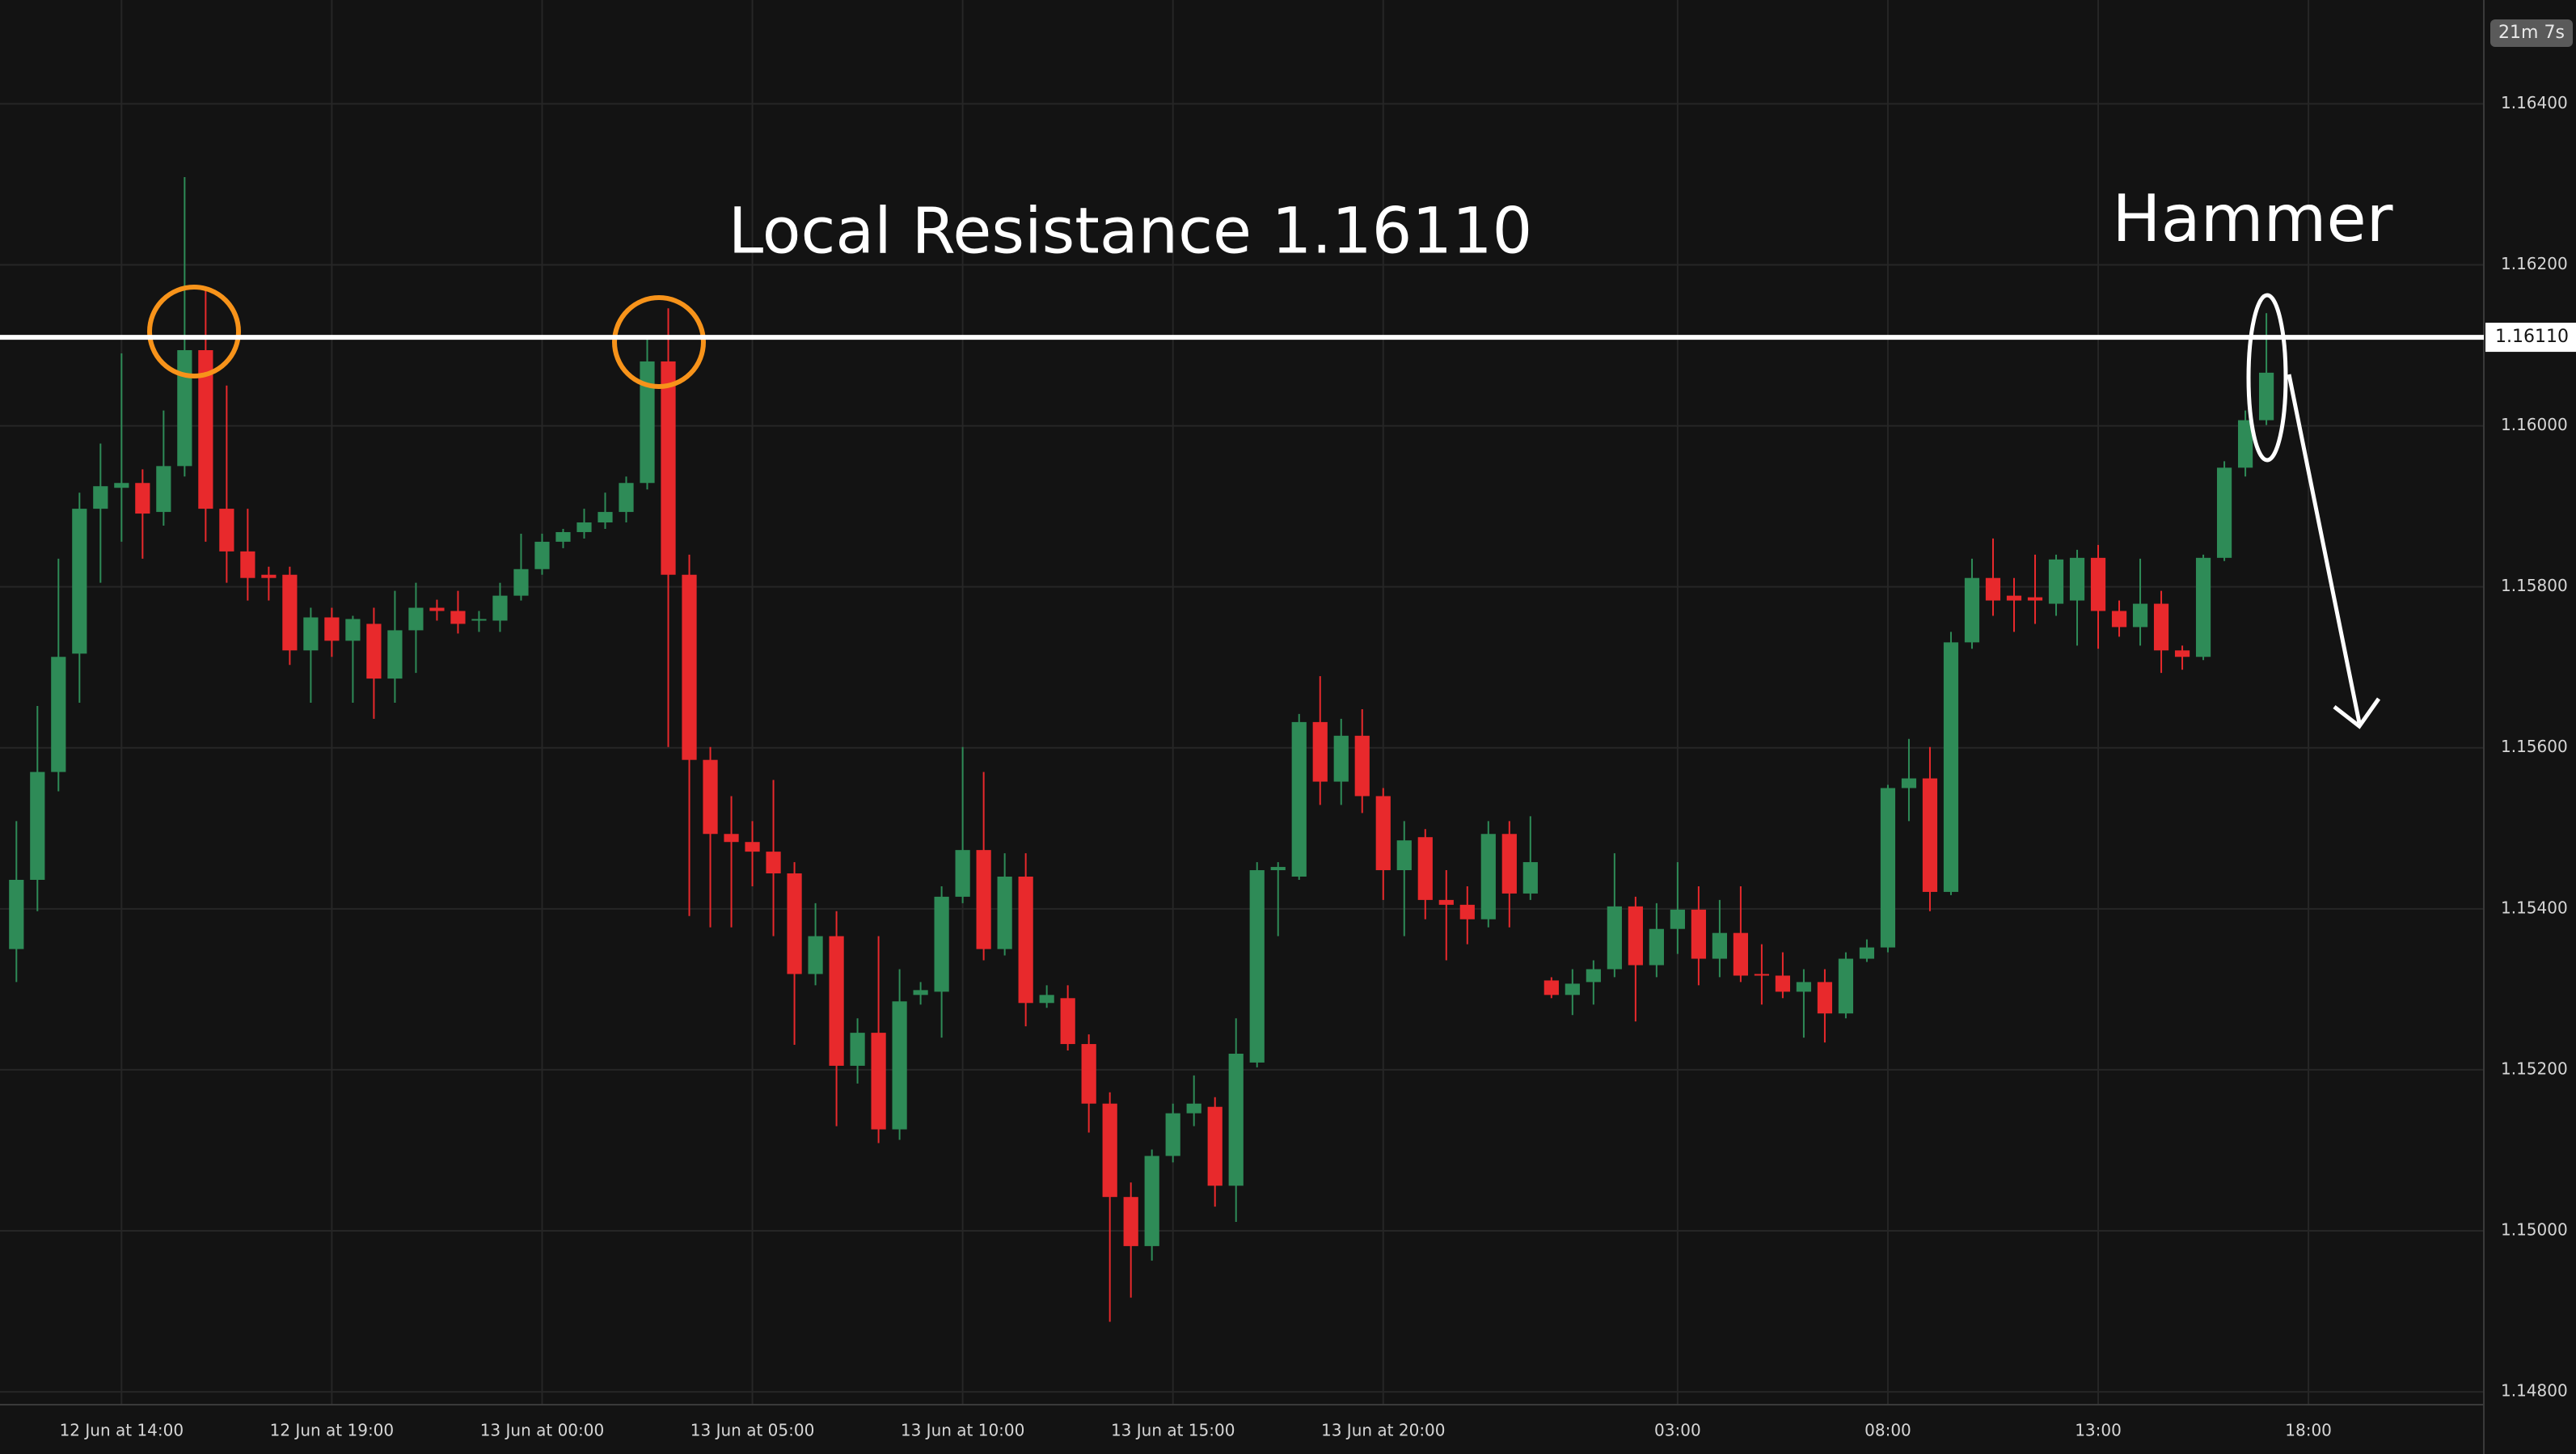 This screenshot has height=1454, width=2576. I want to click on x-tick-label: 13 Jun at 00:00, so click(542, 1430).